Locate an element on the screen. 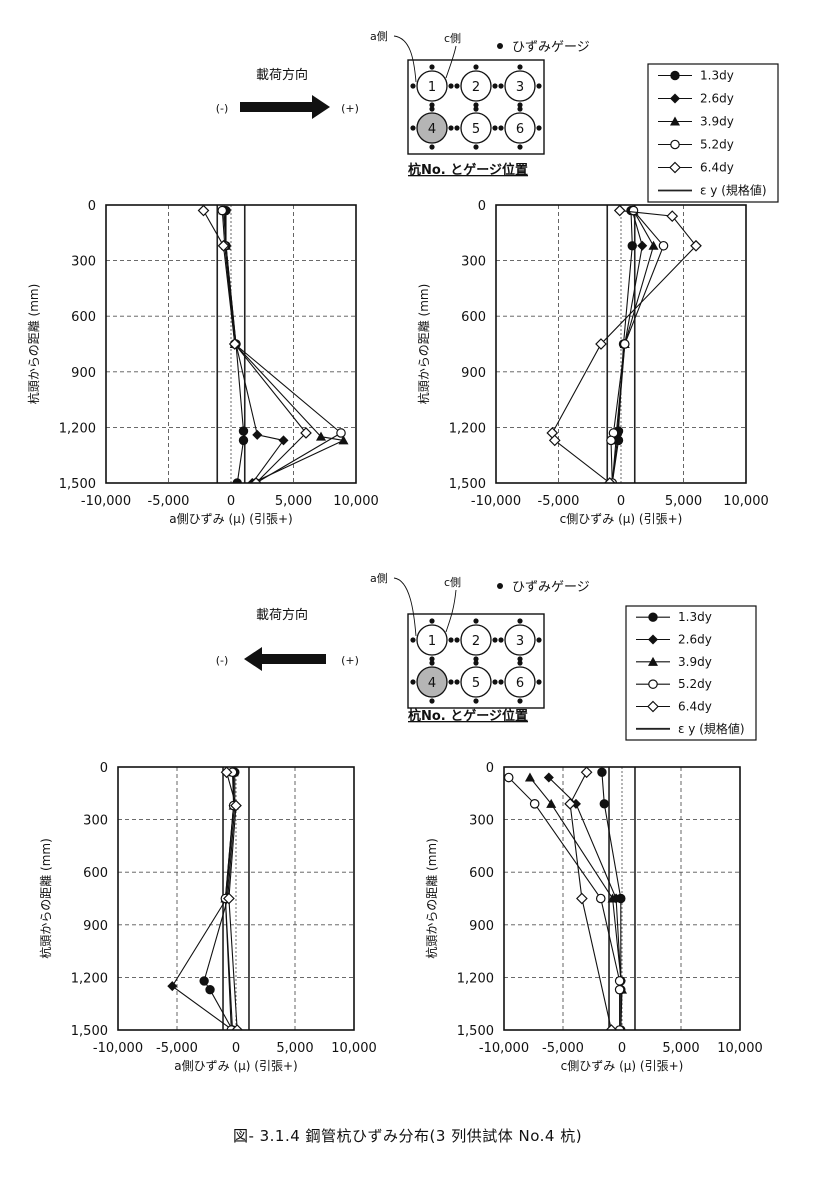  pile-number: 6 is located at coordinates (520, 683).